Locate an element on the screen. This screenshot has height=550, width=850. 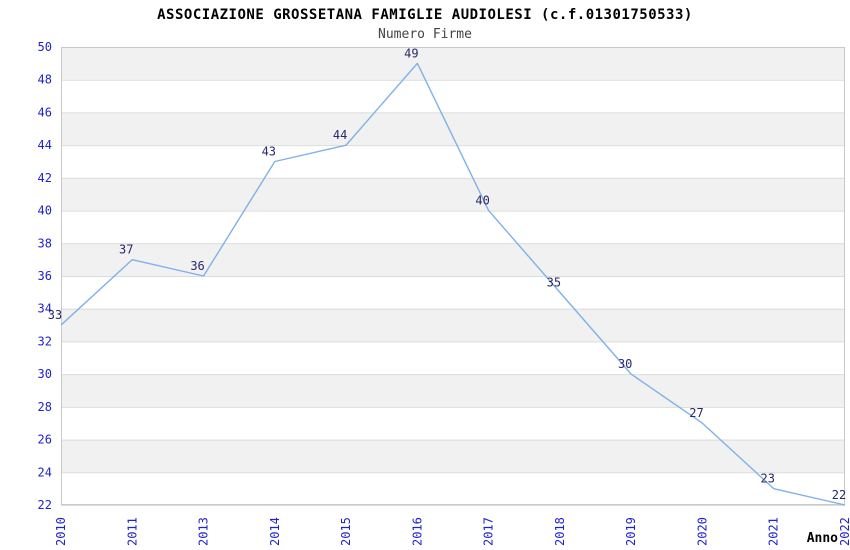
y-tick-label: 38 is located at coordinates (45, 243).